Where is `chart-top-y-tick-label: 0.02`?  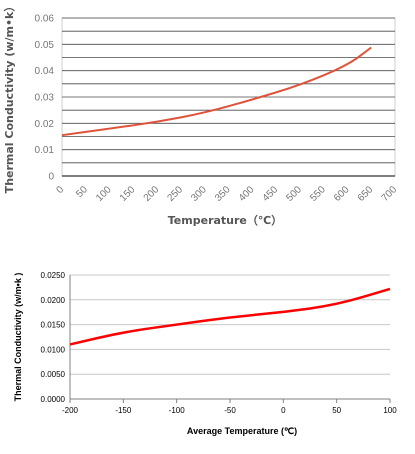 chart-top-y-tick-label: 0.02 is located at coordinates (45, 124).